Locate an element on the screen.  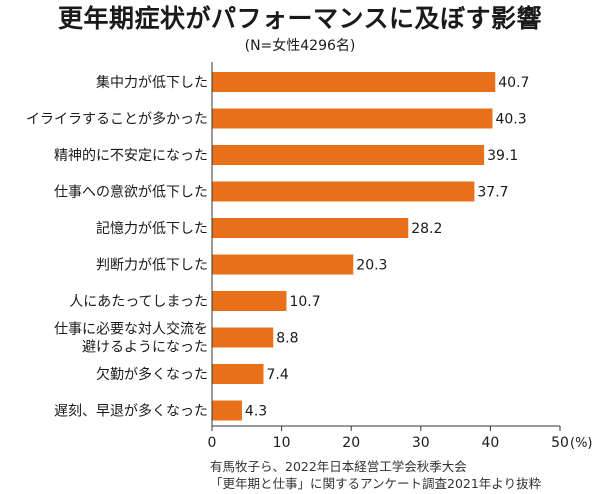
category-label-9: 欠勤が多くなった is located at coordinates (152, 374).